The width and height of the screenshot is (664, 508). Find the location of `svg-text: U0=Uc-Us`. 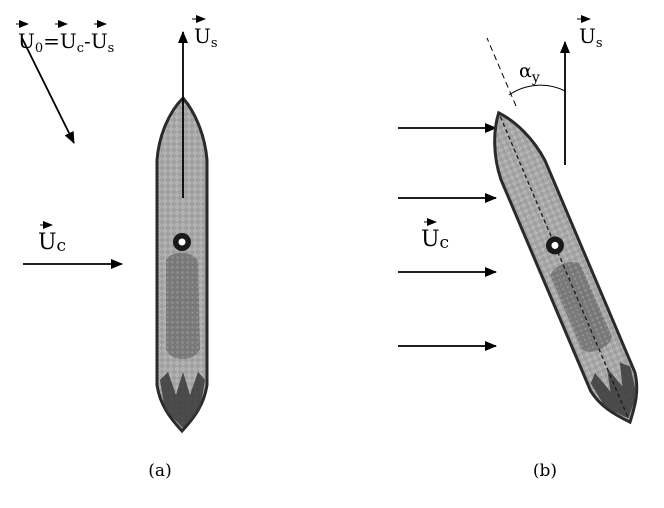

svg-text: U0=Uc-Us is located at coordinates (66, 42).